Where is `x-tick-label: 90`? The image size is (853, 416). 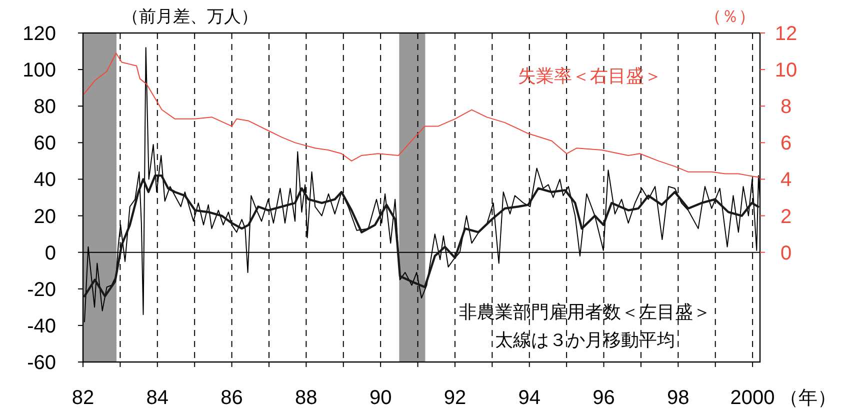
x-tick-label: 90 is located at coordinates (380, 398).